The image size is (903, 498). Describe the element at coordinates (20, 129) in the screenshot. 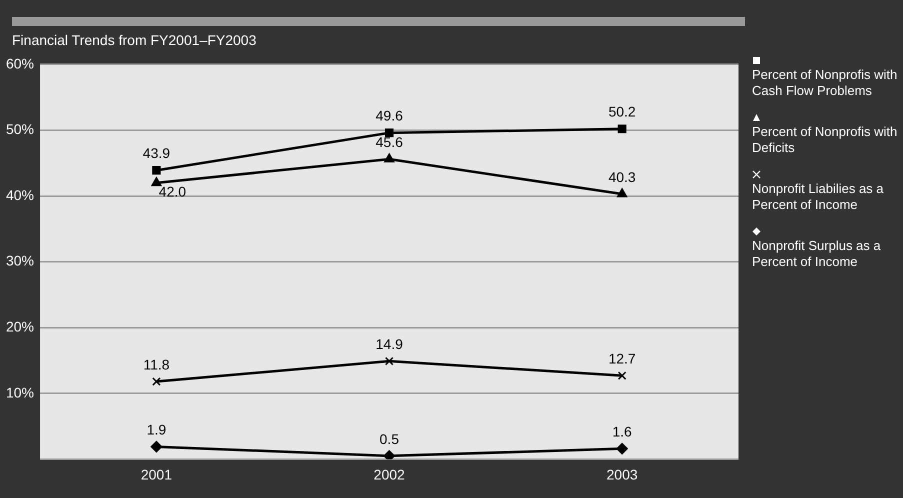

I see `y-tick-label: 50%` at that location.